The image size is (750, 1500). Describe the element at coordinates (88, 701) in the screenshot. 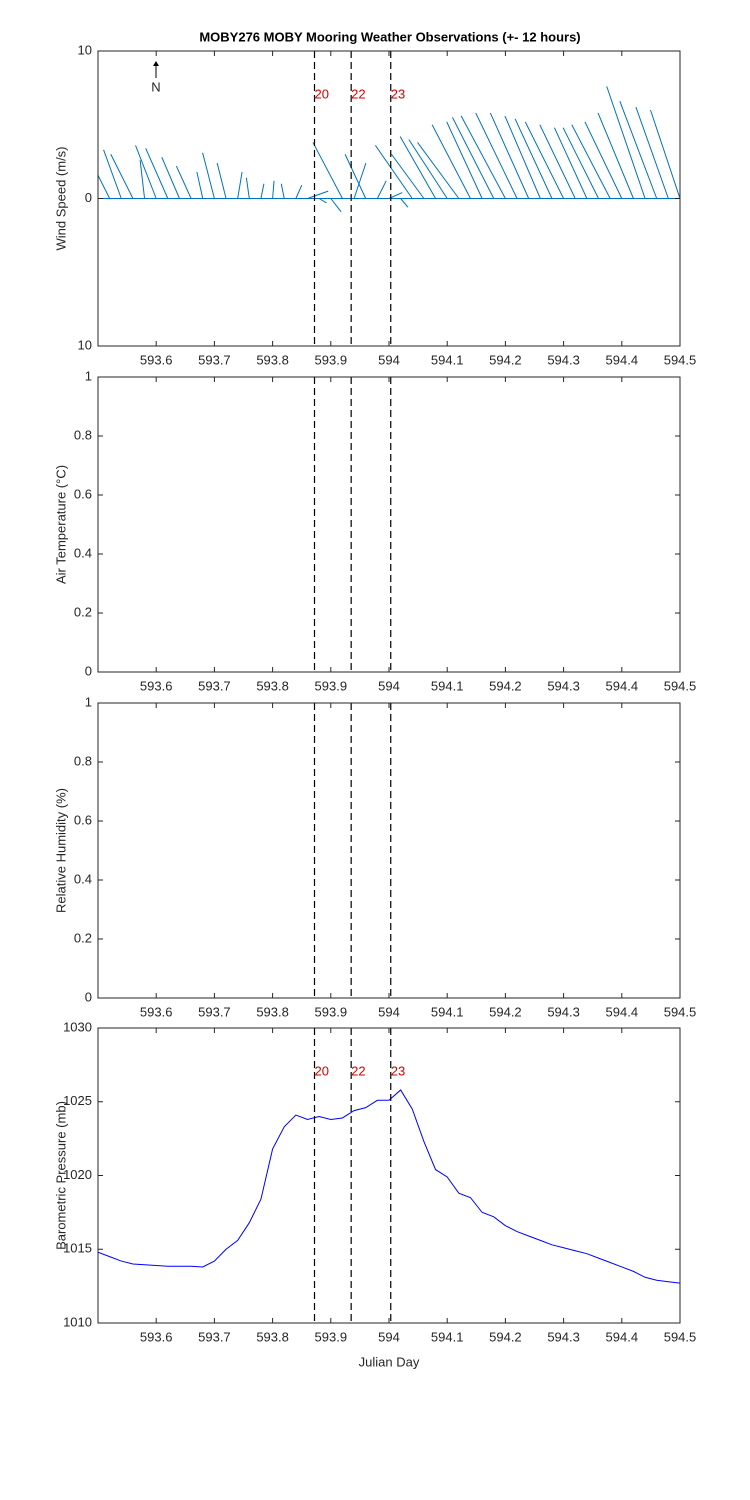

I see `y-tick-label: 1` at that location.